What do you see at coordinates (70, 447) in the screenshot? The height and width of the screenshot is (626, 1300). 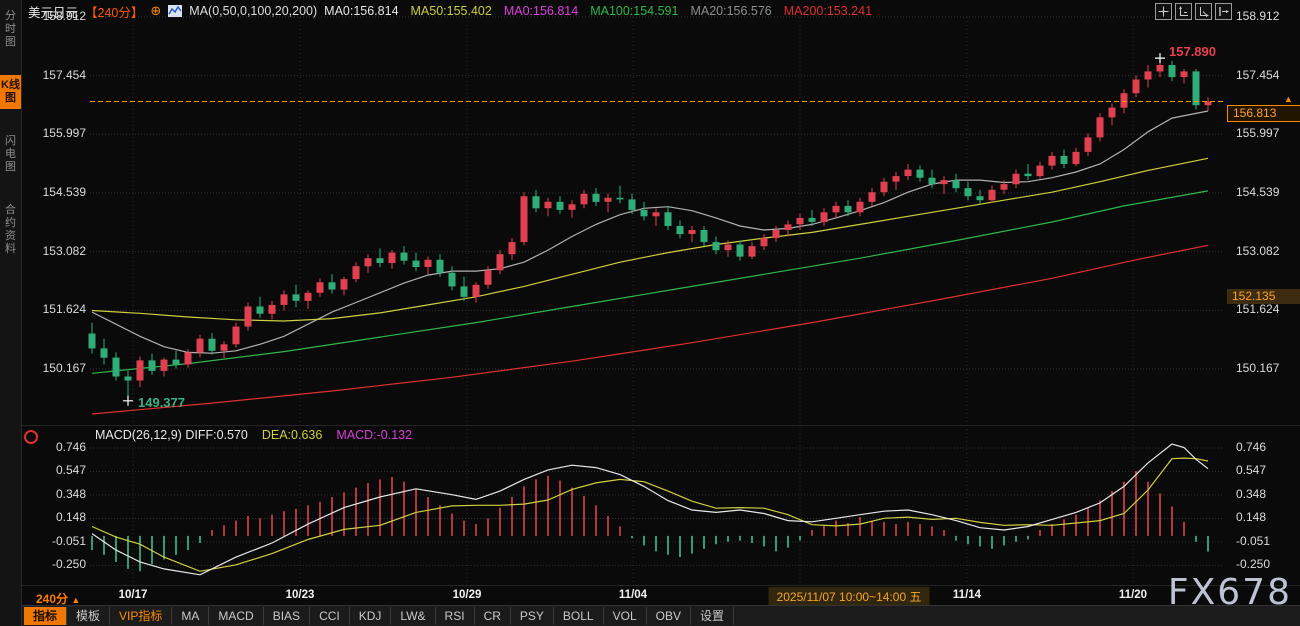 I see `macd-axis-label-left: 0.746` at bounding box center [70, 447].